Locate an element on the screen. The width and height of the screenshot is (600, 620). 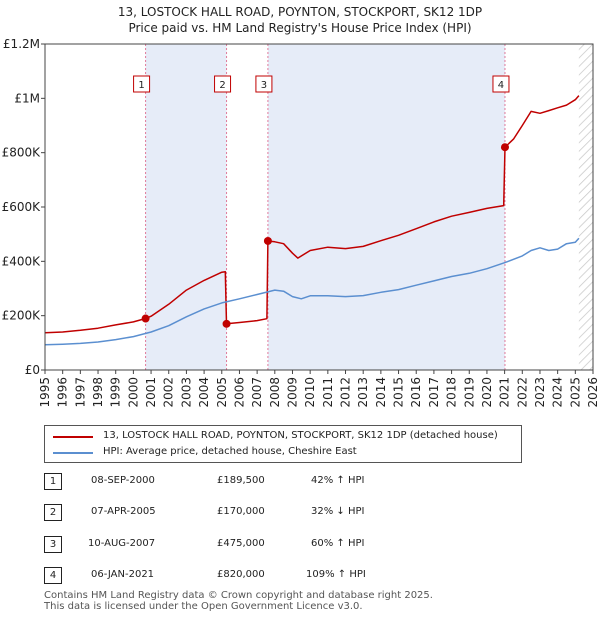
x-tick-label: 2020 is located at coordinates (487, 392).